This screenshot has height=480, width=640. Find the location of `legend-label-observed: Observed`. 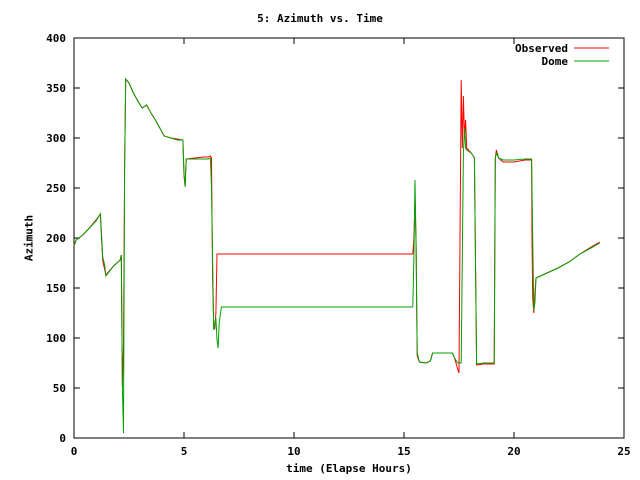

legend-label-observed: Observed is located at coordinates (541, 48).